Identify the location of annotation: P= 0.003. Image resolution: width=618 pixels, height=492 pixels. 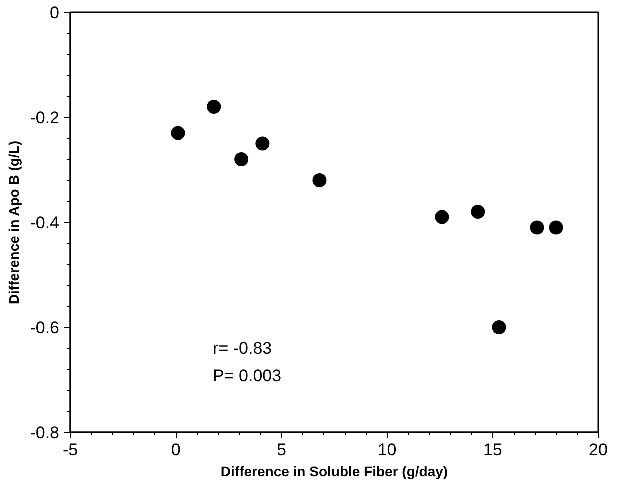
(247, 376).